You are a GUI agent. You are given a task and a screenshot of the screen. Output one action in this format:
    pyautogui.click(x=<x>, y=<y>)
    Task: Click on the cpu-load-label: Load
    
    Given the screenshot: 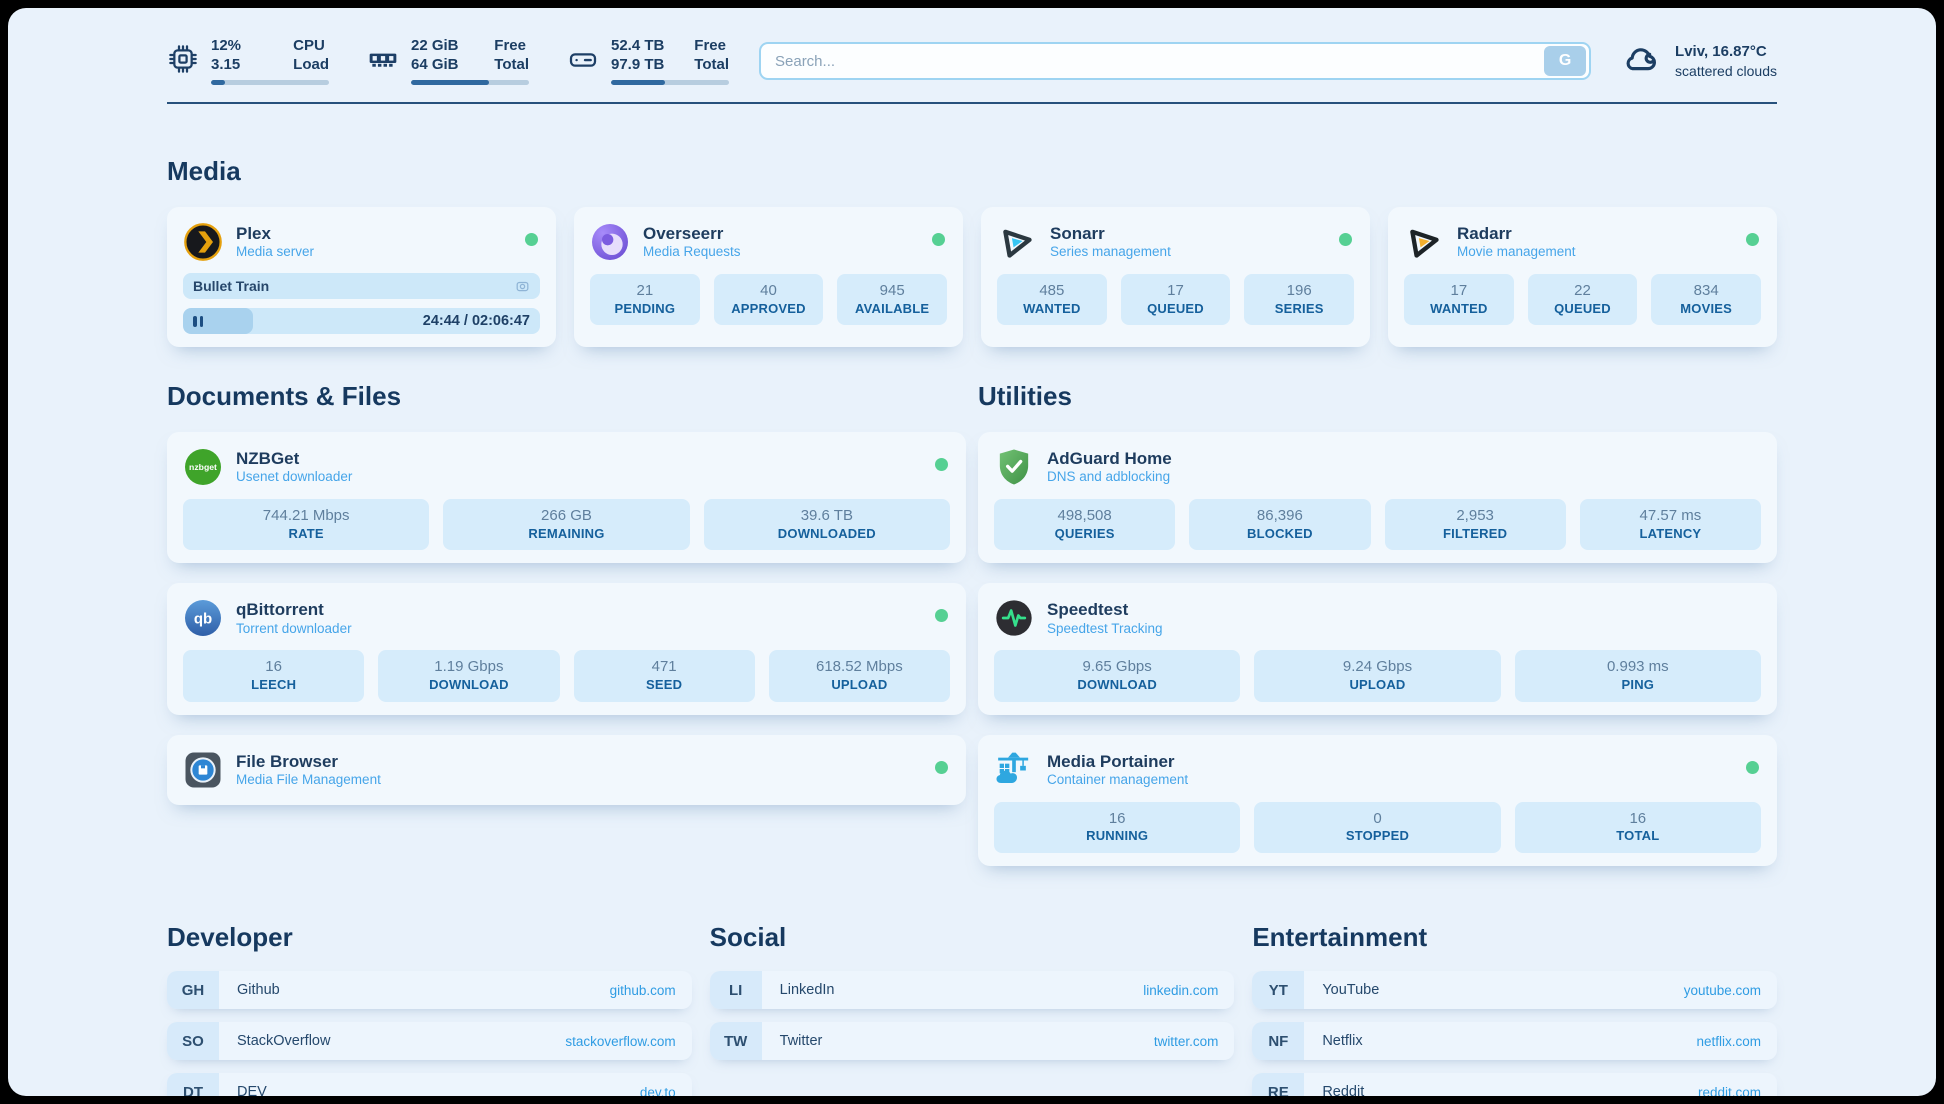 What is the action you would take?
    pyautogui.click(x=311, y=64)
    